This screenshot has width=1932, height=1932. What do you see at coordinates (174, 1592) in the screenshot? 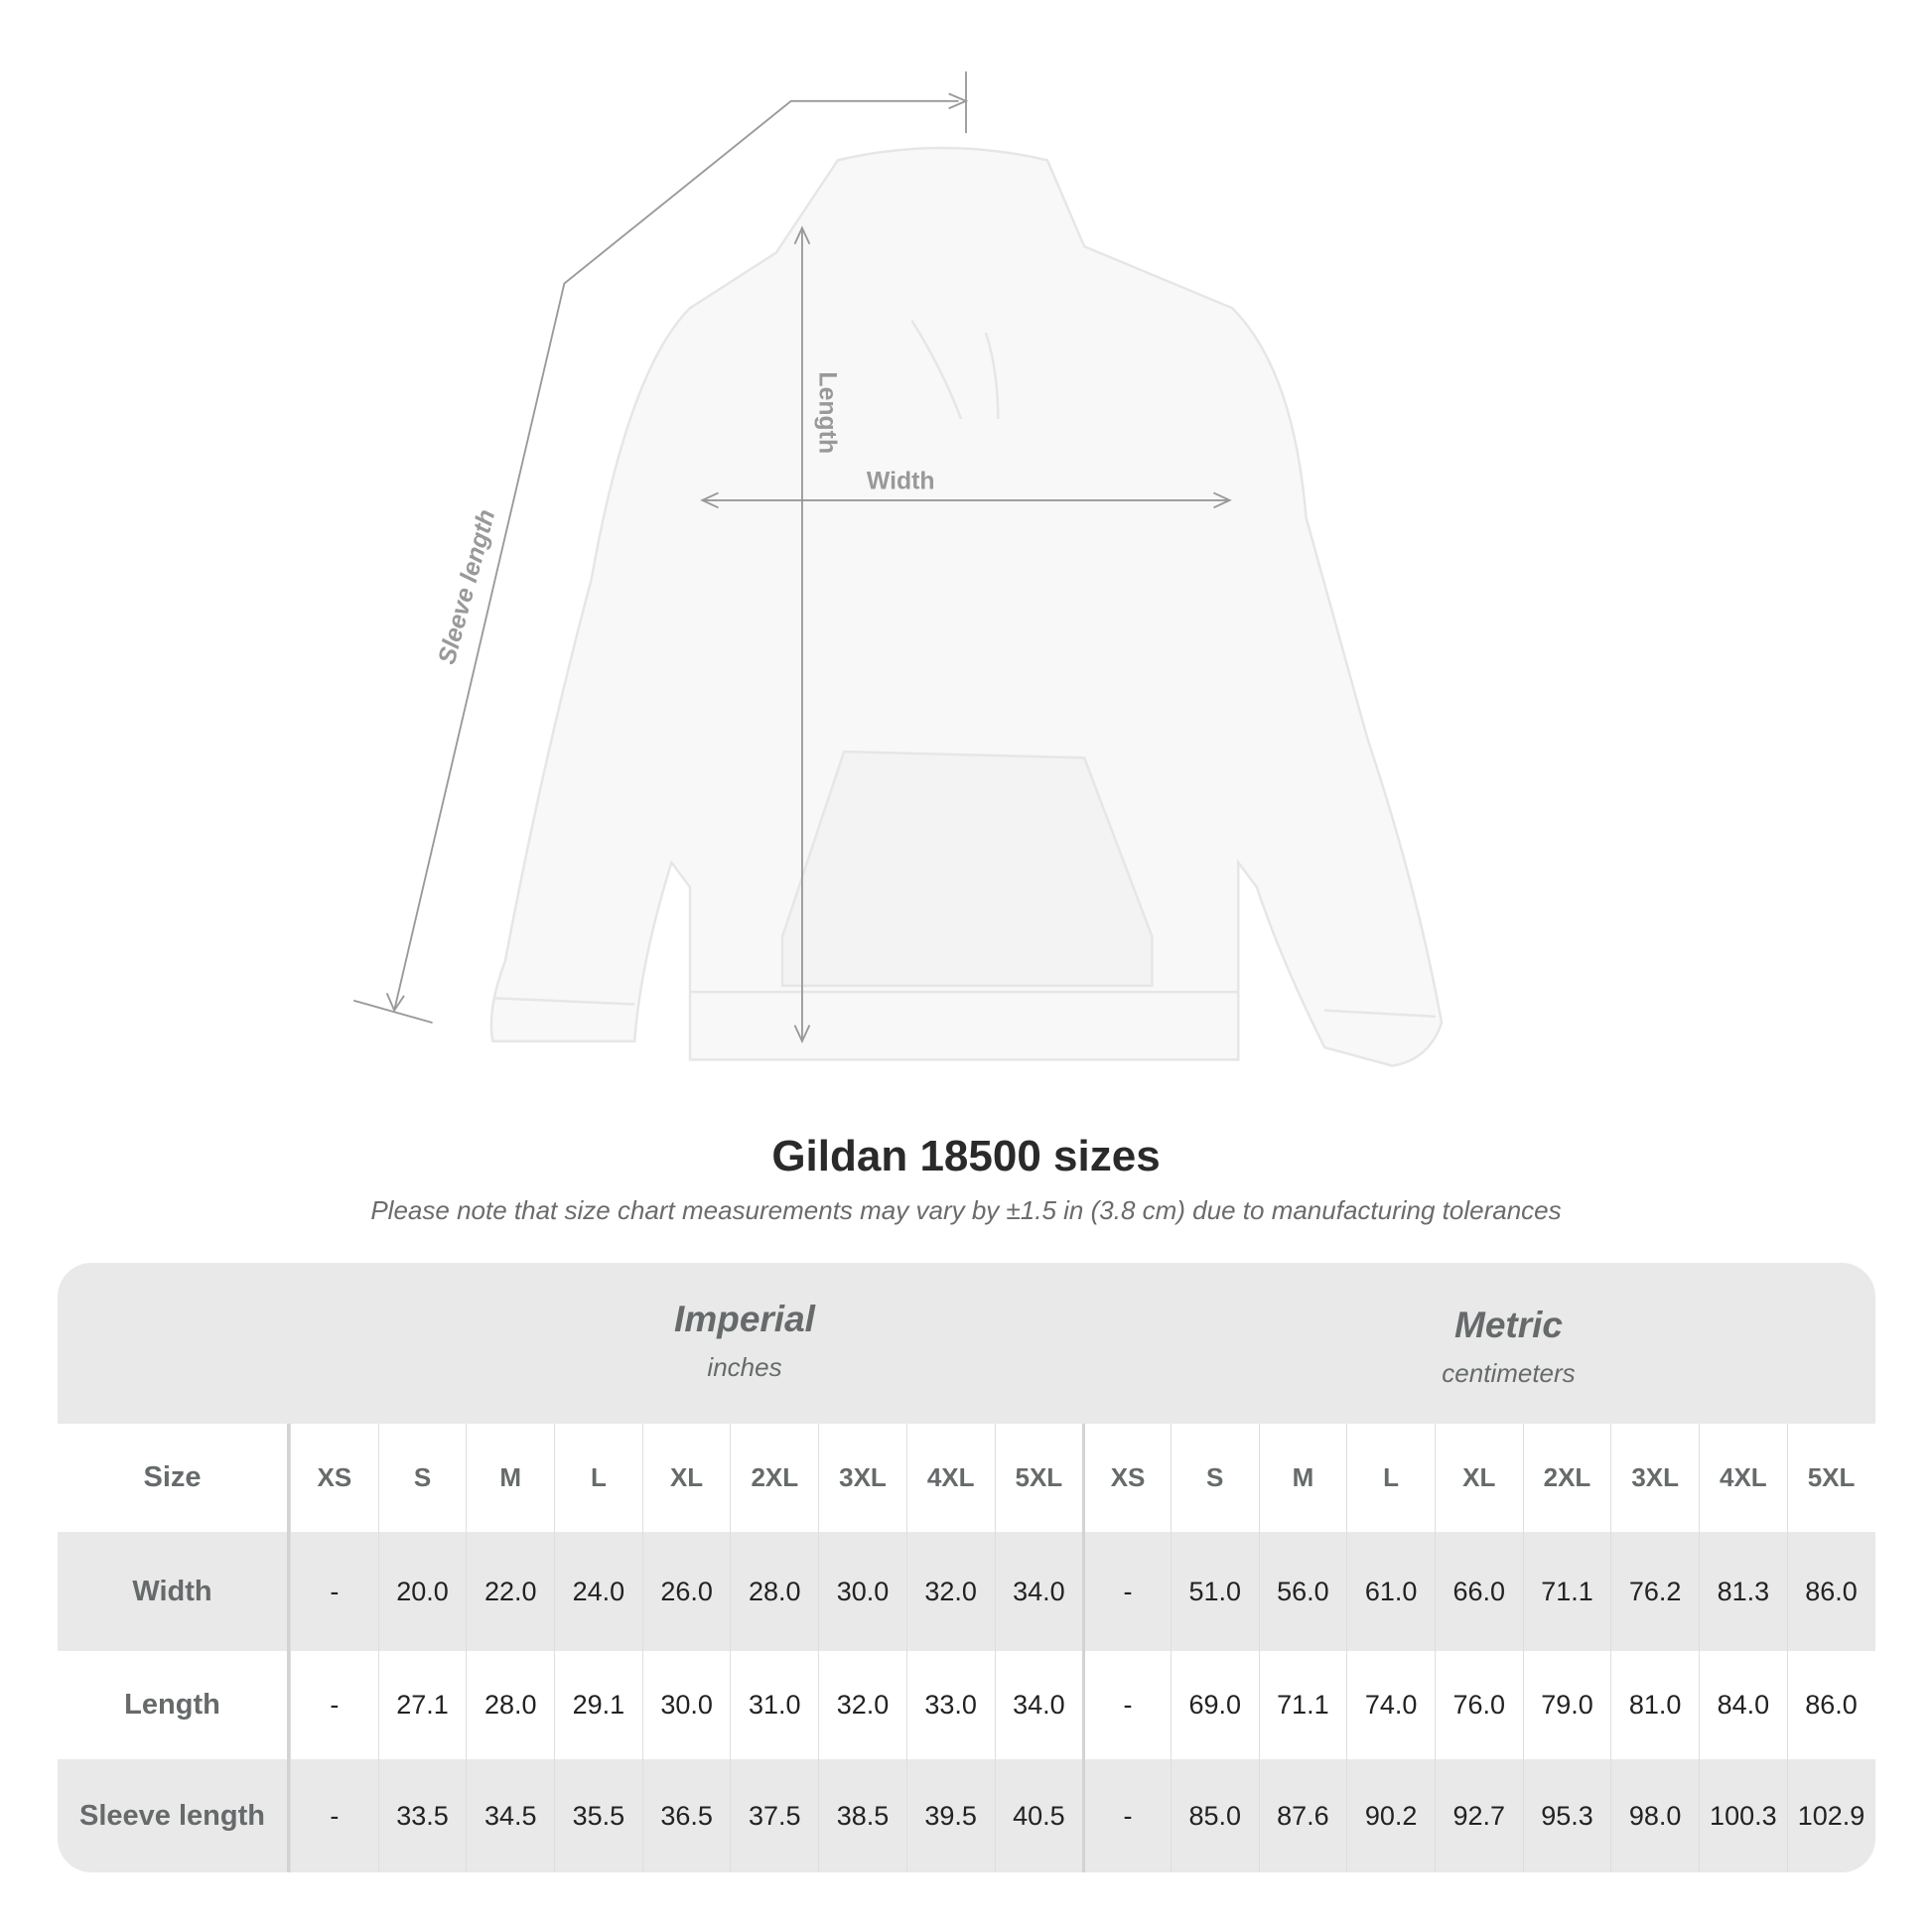
I see `row-label: Width` at bounding box center [174, 1592].